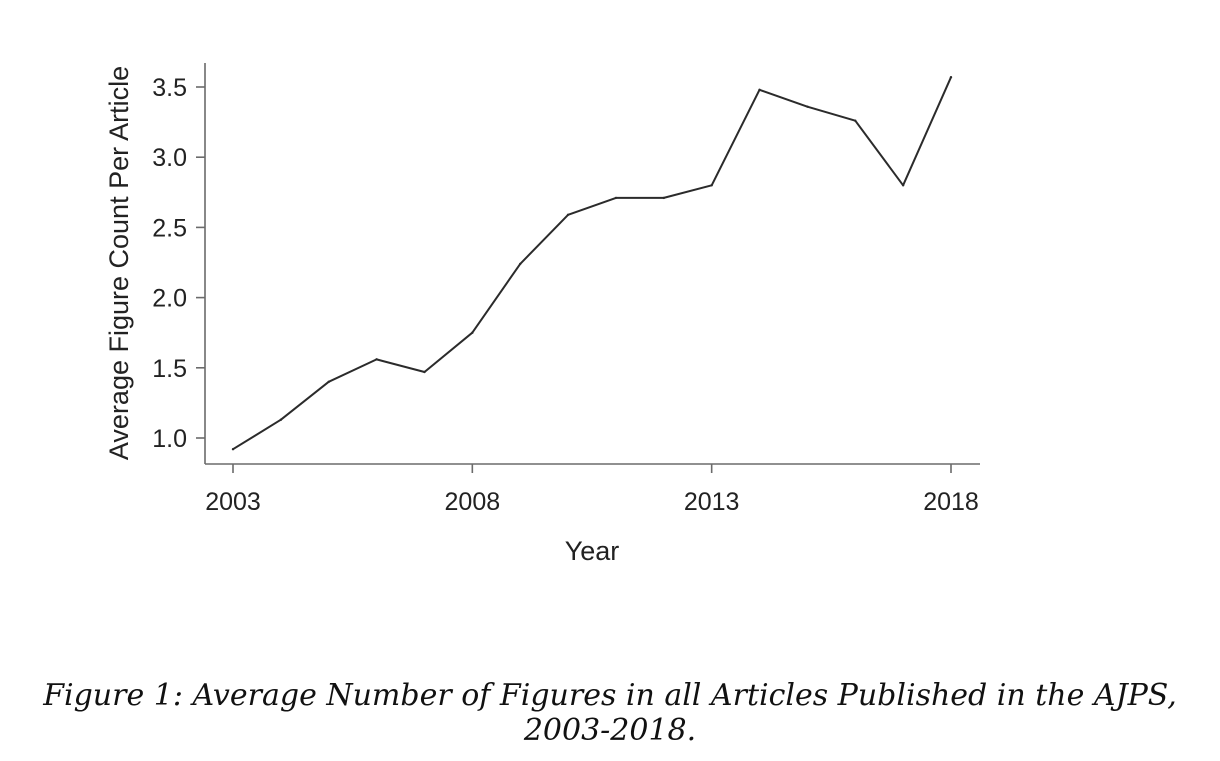 This screenshot has height=761, width=1220. What do you see at coordinates (119, 263) in the screenshot?
I see `y-axis-title: Average Figure Count Per Article` at bounding box center [119, 263].